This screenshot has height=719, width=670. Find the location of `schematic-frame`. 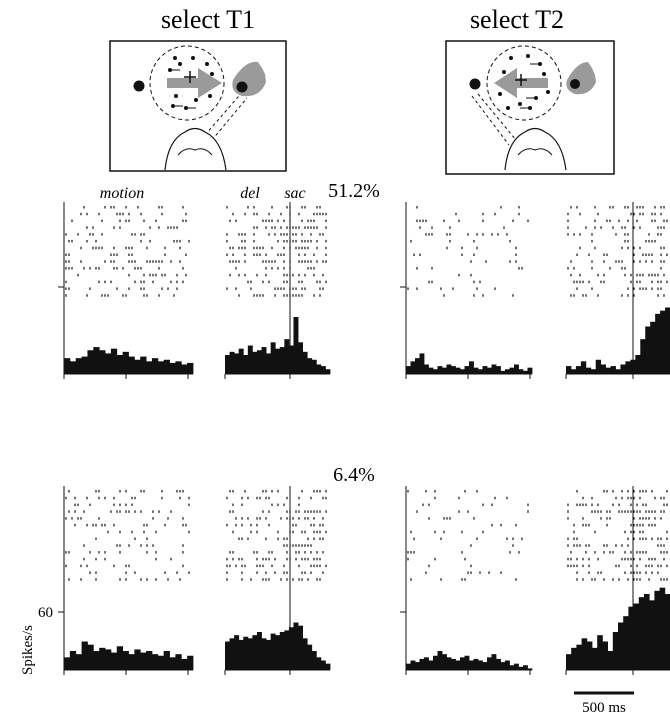

schematic-frame is located at coordinates (530, 107).